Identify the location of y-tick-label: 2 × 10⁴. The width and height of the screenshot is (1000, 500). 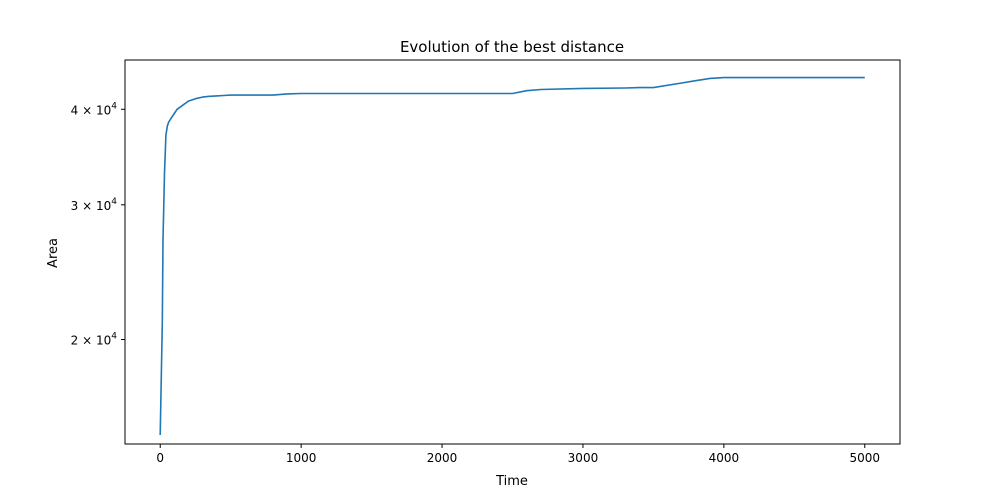
(94, 339).